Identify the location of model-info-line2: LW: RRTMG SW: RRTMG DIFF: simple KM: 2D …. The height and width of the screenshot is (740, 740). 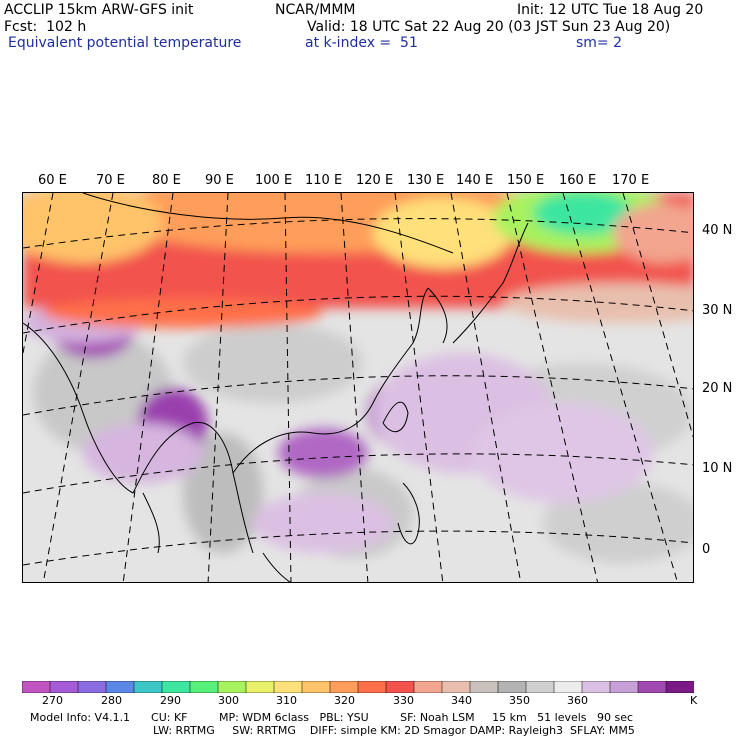
(394, 730).